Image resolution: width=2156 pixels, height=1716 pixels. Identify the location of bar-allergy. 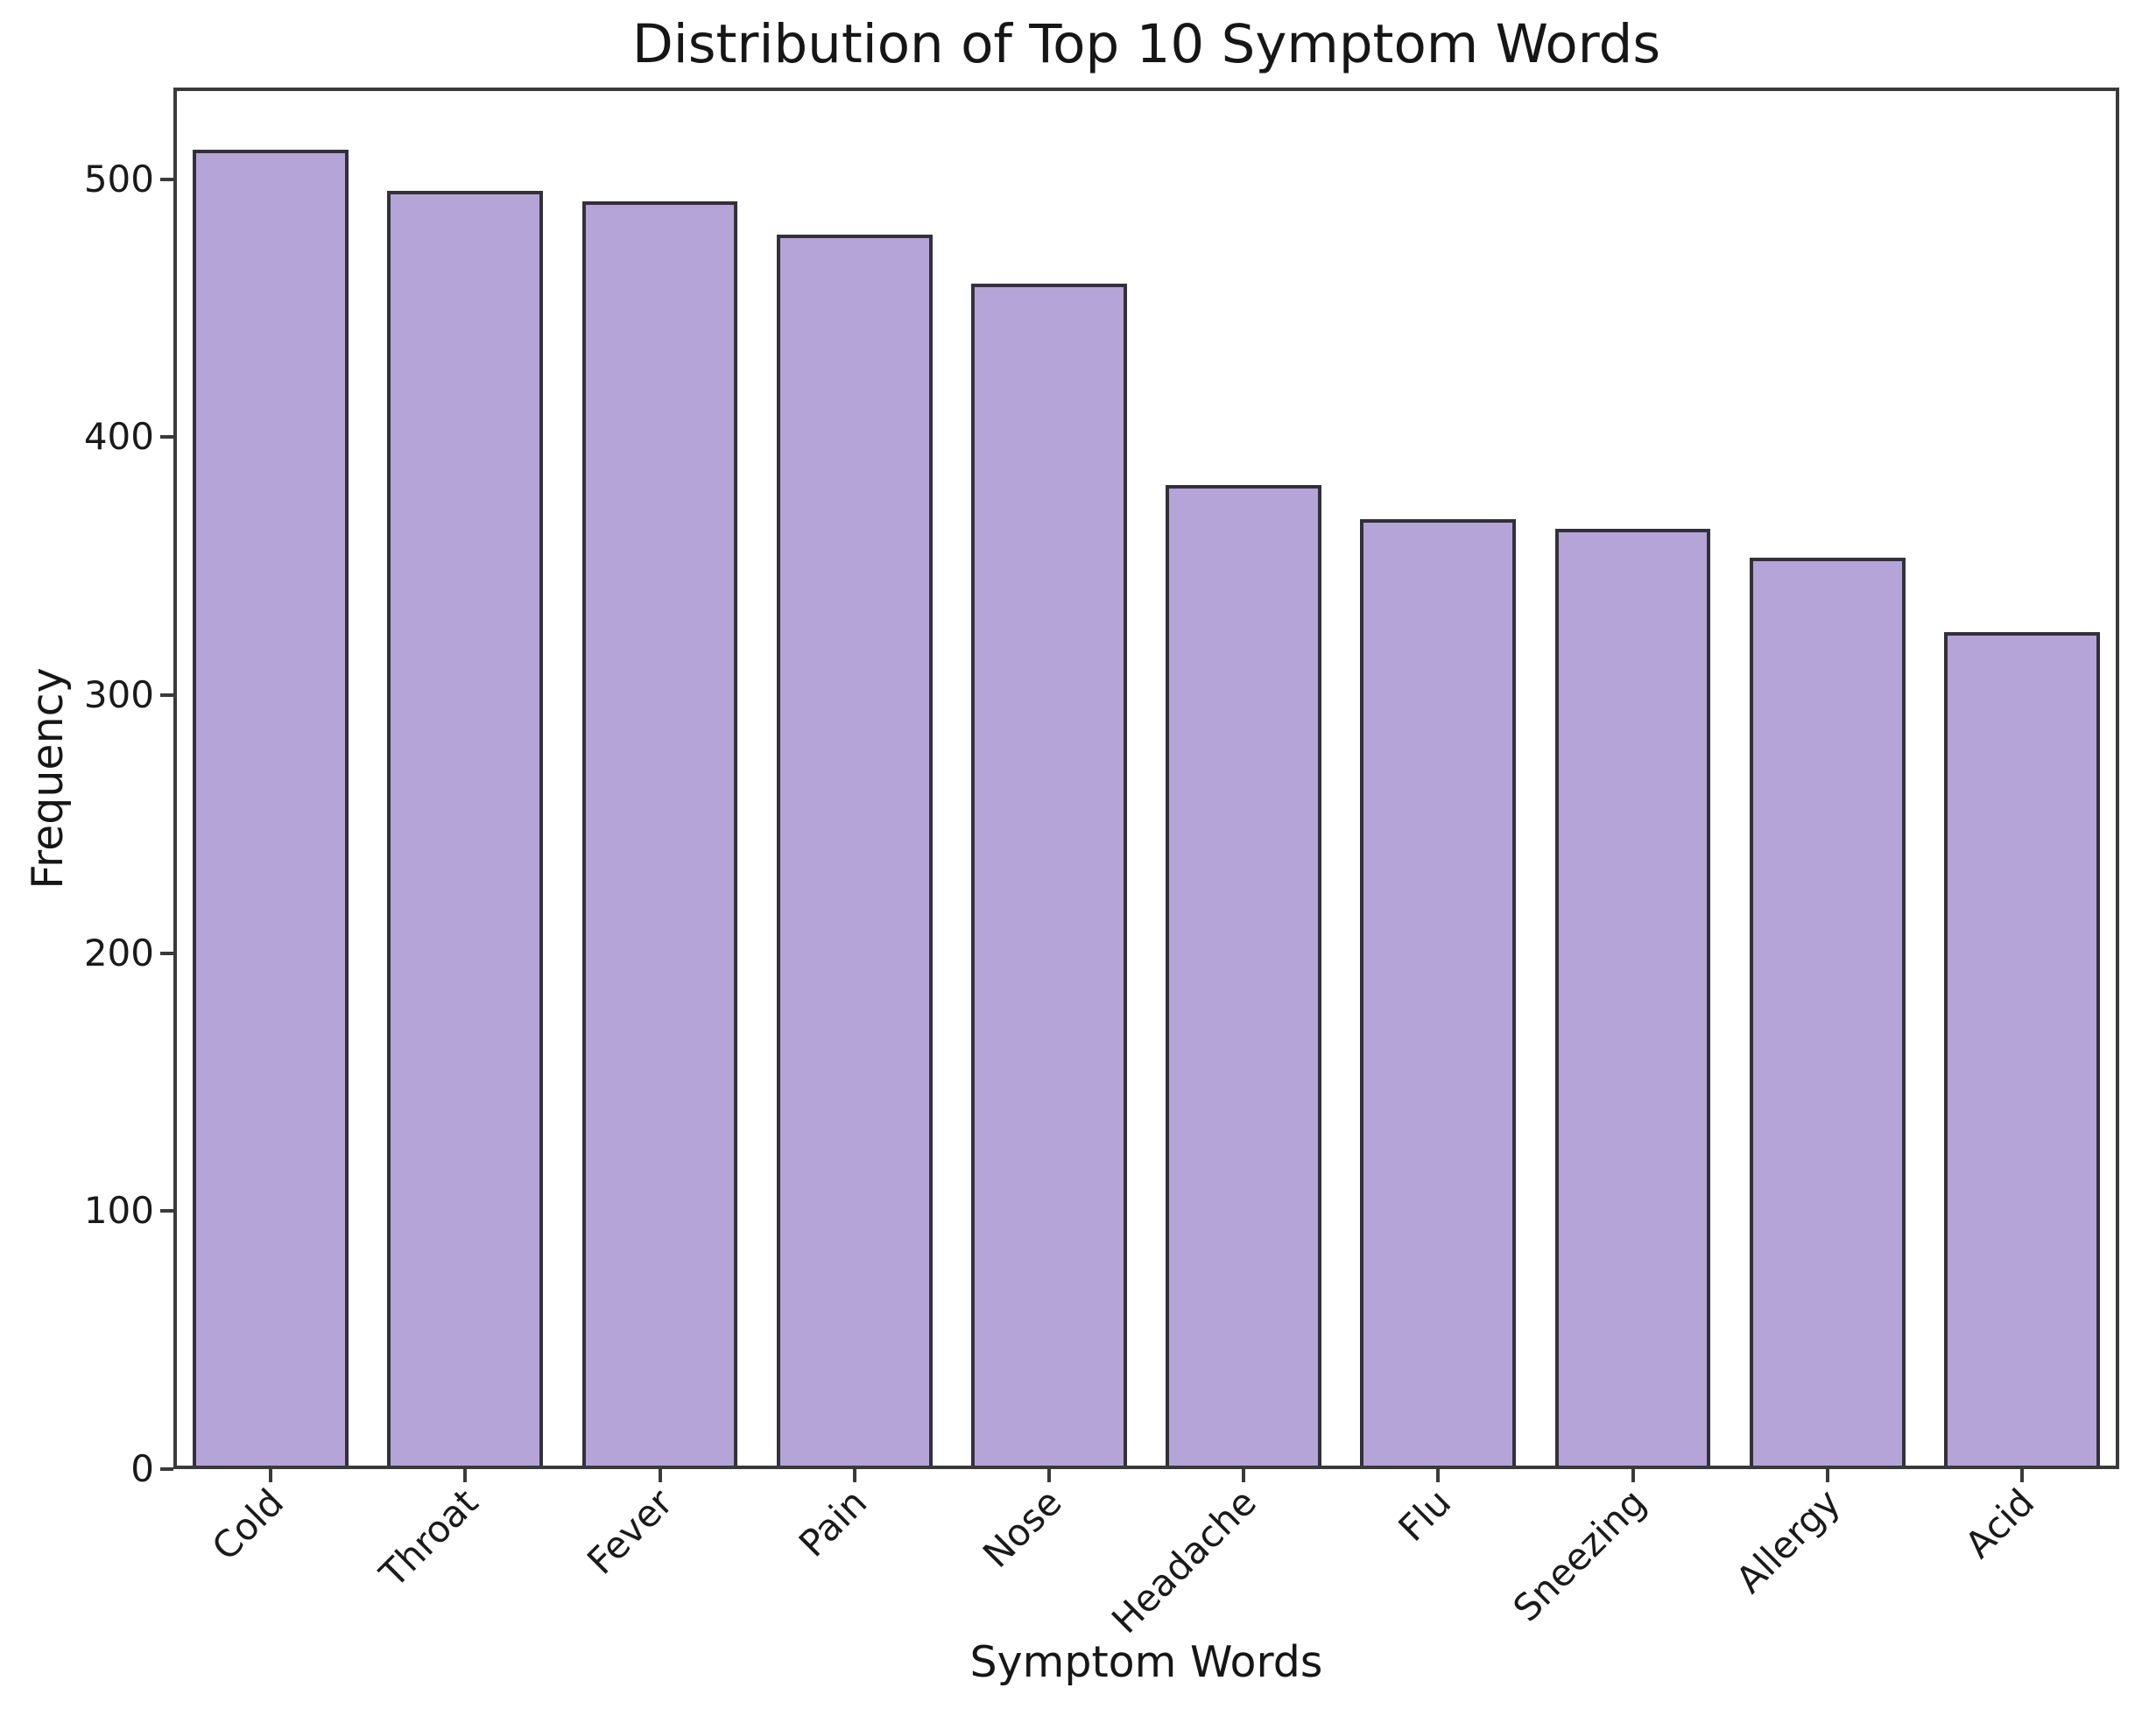
(1828, 1011).